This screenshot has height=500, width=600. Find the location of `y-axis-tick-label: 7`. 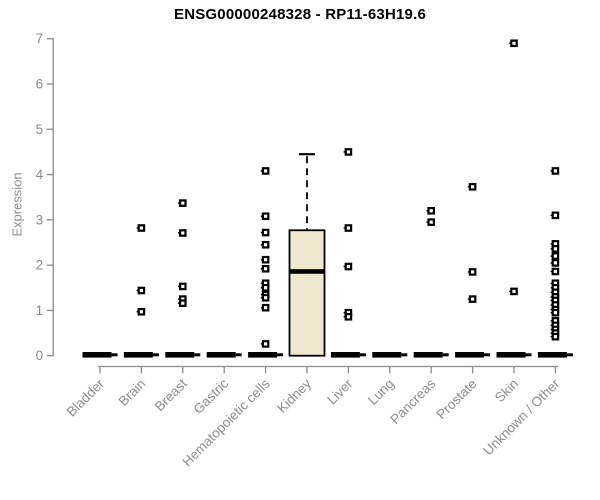

y-axis-tick-label: 7 is located at coordinates (40, 38).